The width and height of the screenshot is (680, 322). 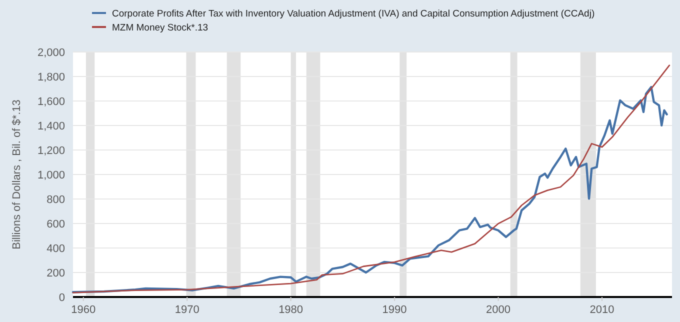 What do you see at coordinates (55, 273) in the screenshot?
I see `y-tick-label: 200` at bounding box center [55, 273].